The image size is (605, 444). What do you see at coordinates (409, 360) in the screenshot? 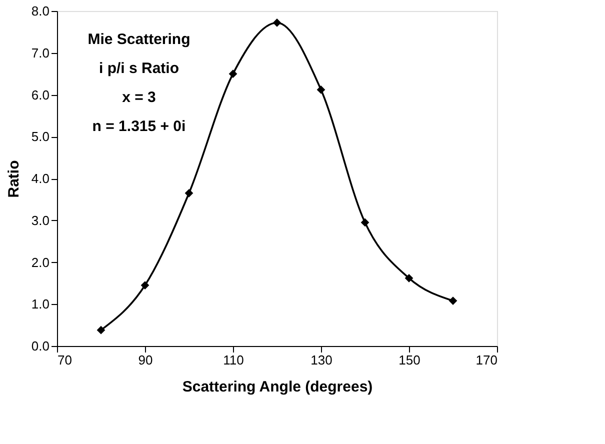
I see `x-tick-label: 150` at bounding box center [409, 360].